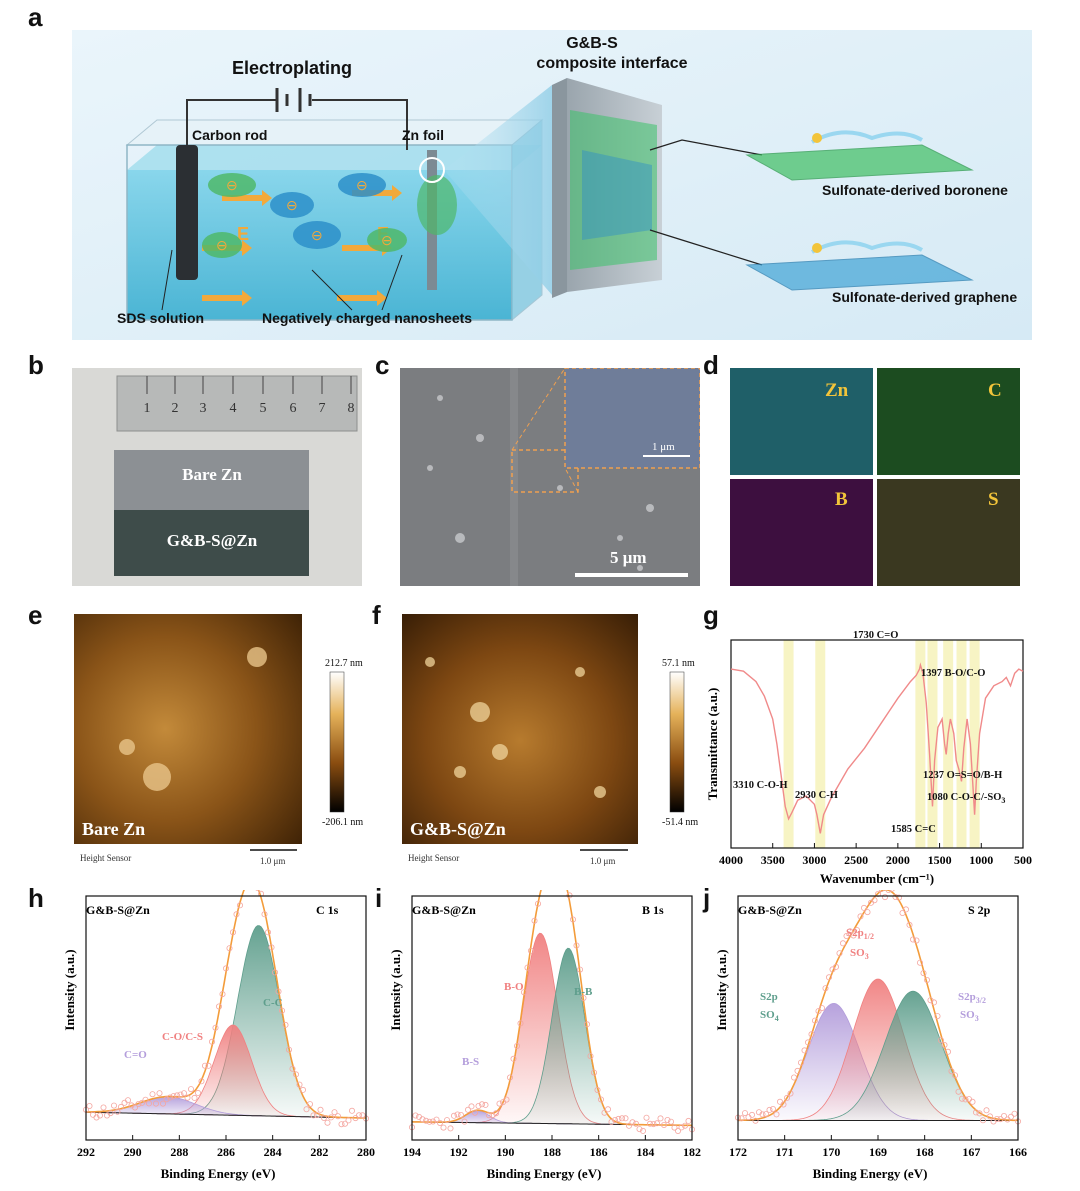 This screenshot has width=1080, height=1191. I want to click on svg-text: 3, so click(203, 408).